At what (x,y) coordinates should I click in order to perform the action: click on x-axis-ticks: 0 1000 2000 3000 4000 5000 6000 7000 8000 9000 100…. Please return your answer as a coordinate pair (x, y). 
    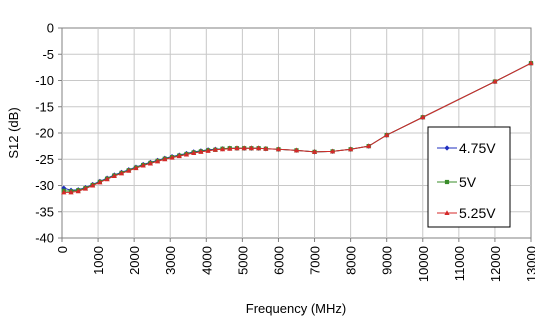
    Looking at the image, I should click on (295, 260).